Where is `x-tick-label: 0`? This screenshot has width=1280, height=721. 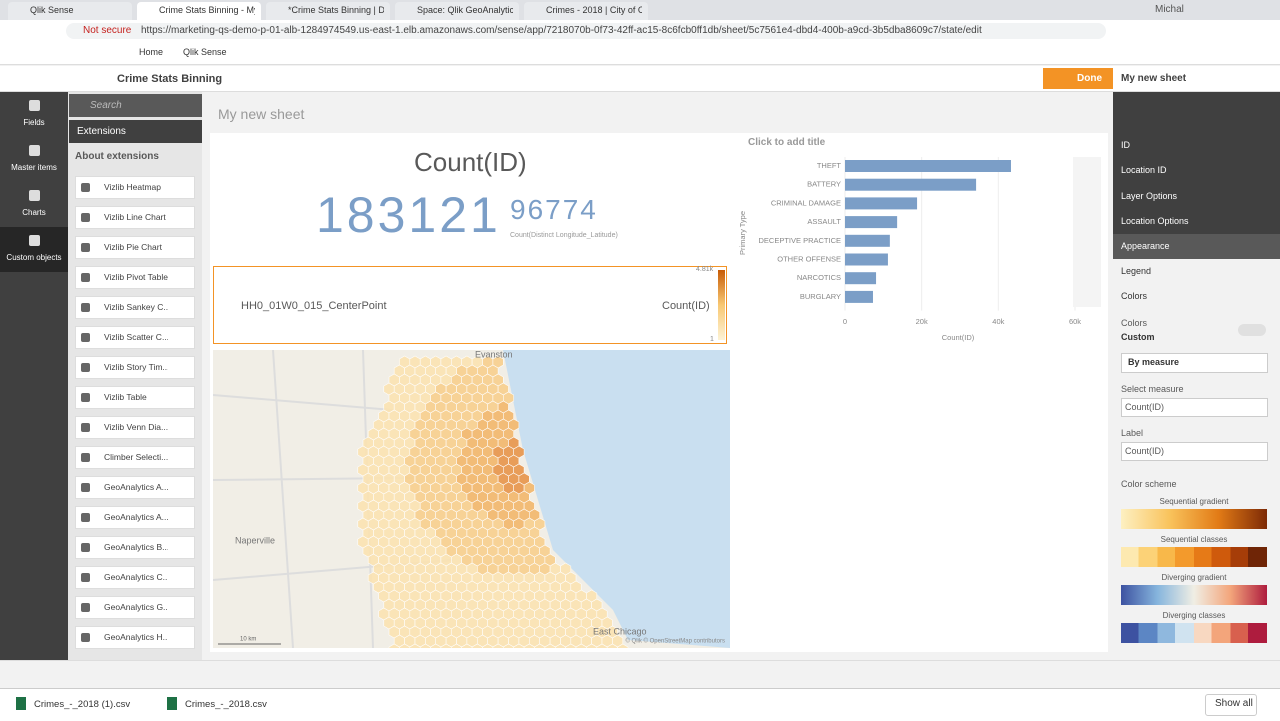 x-tick-label: 0 is located at coordinates (845, 321).